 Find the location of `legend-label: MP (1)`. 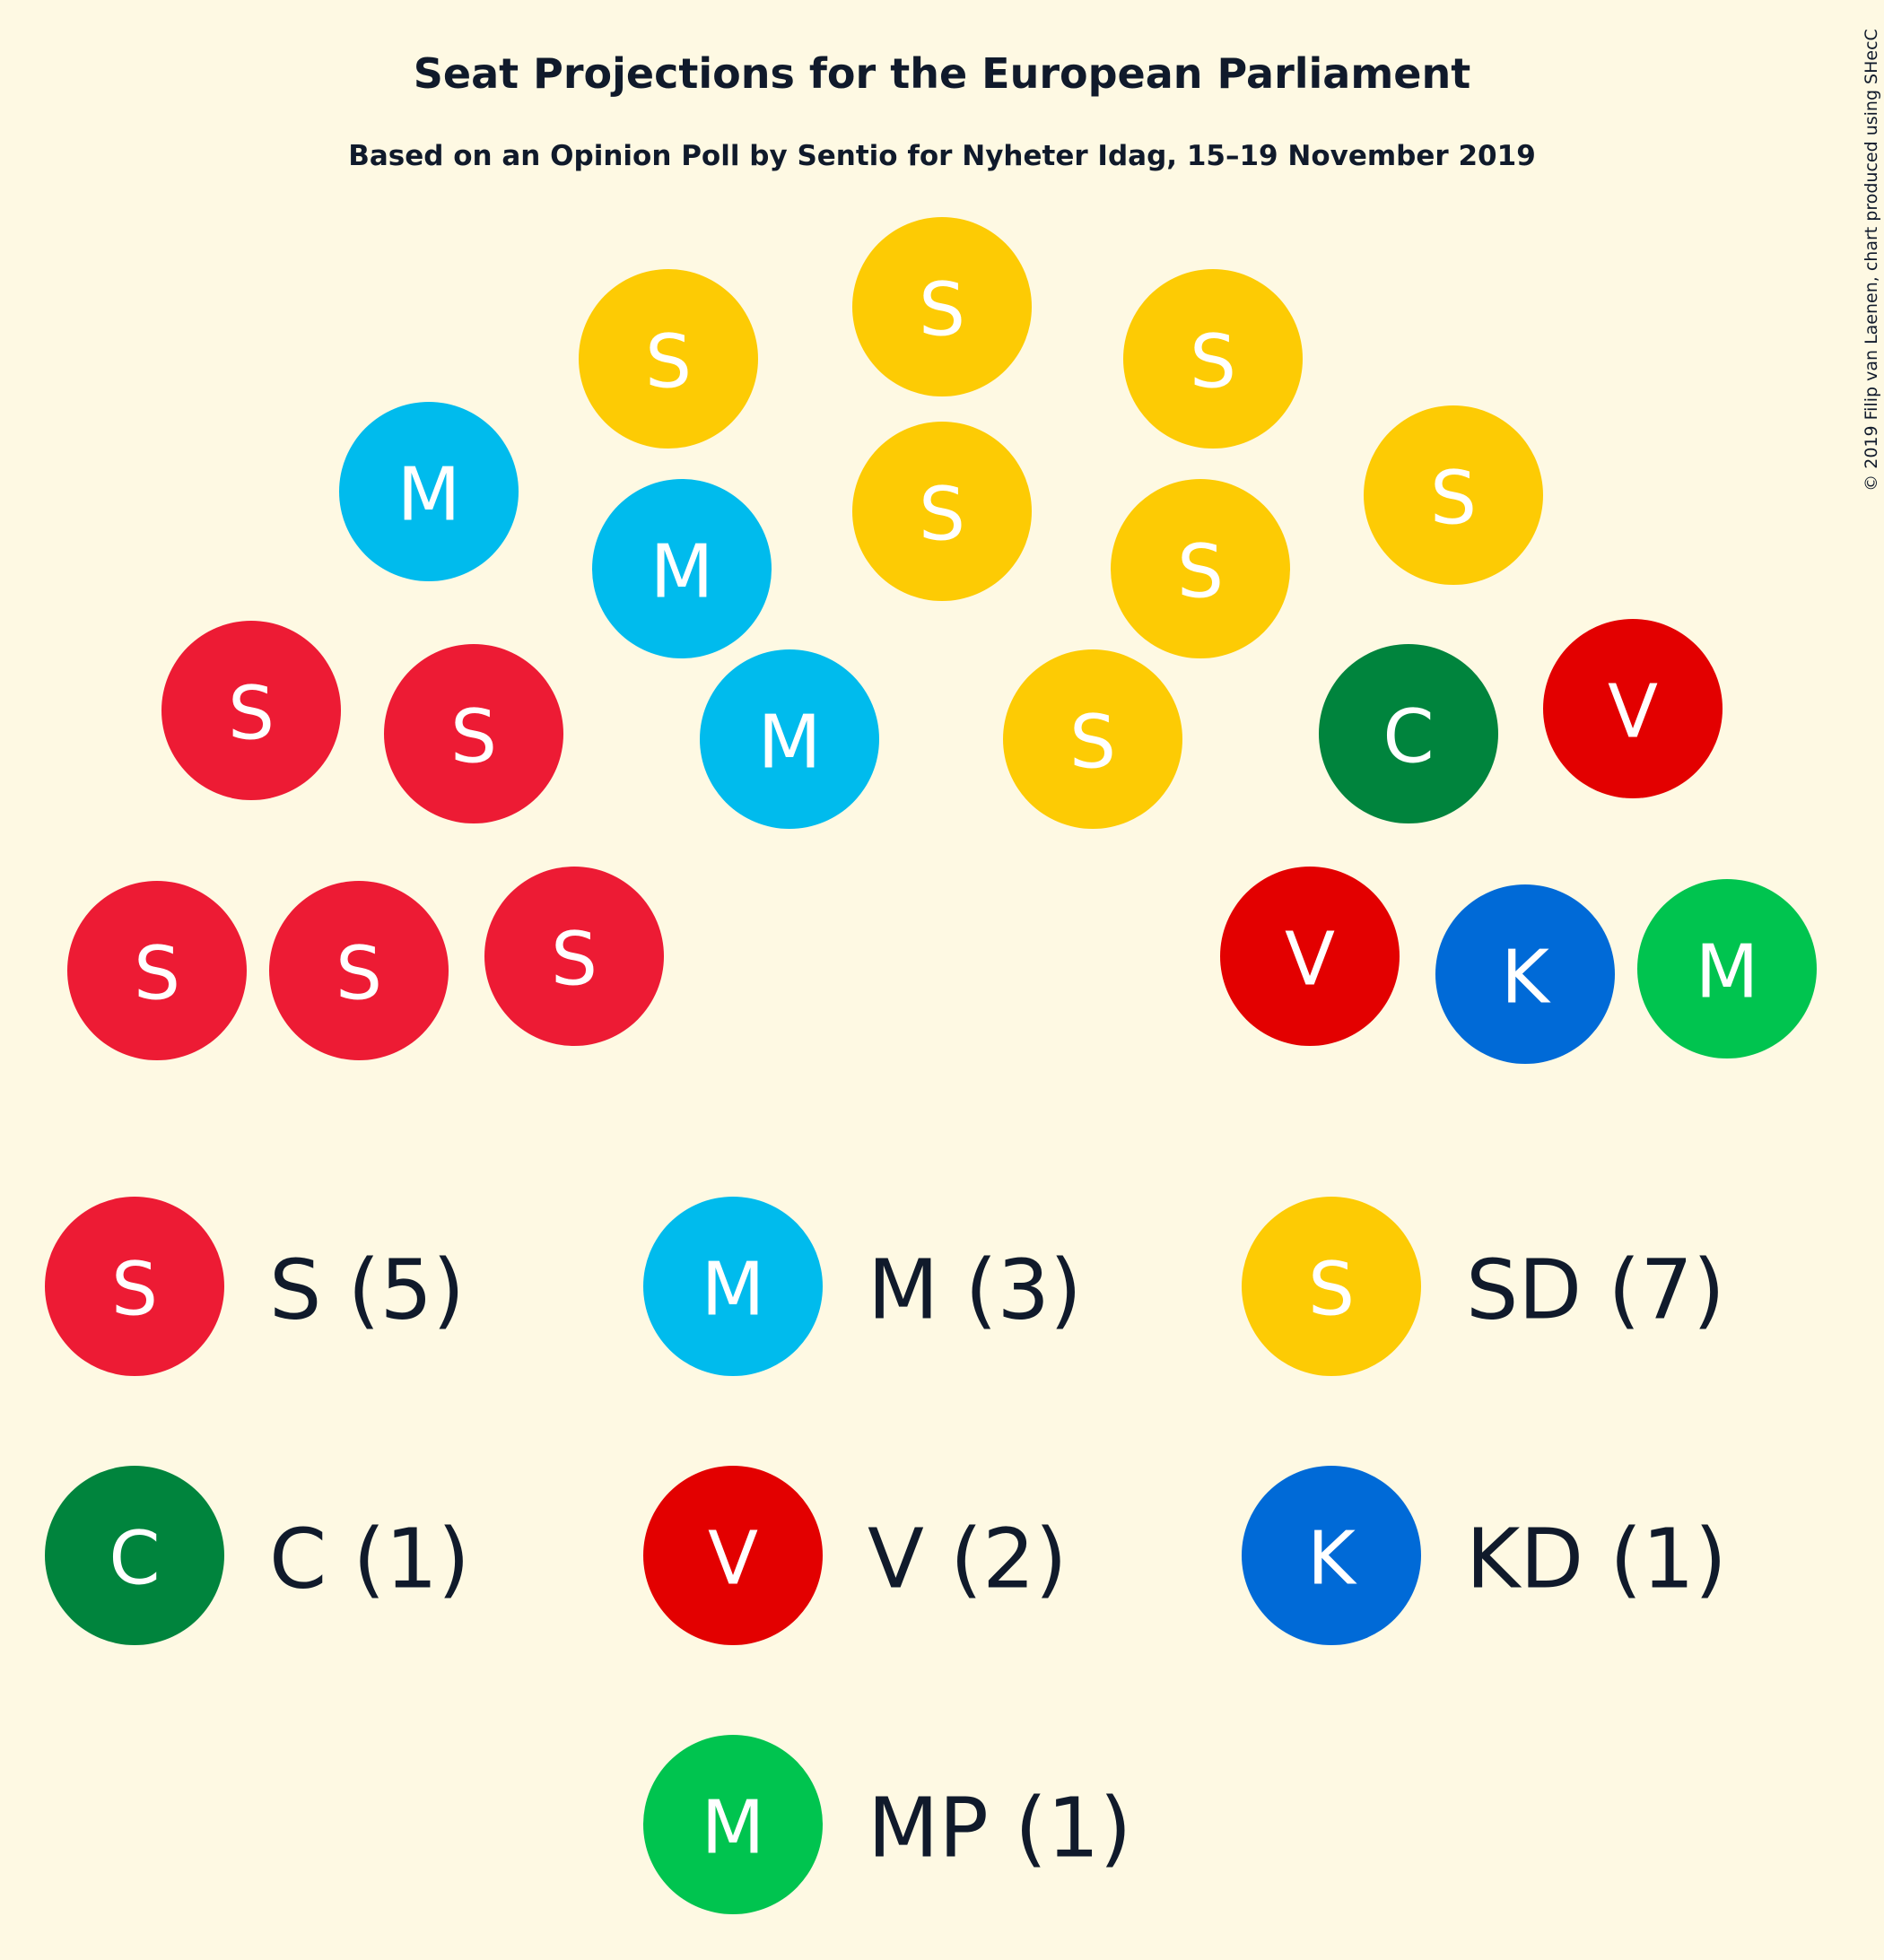

legend-label: MP (1) is located at coordinates (999, 1829).